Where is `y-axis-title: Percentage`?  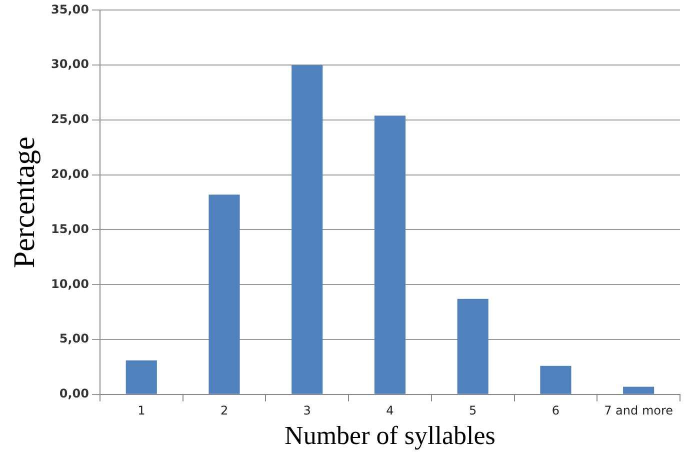
y-axis-title: Percentage is located at coordinates (24, 202).